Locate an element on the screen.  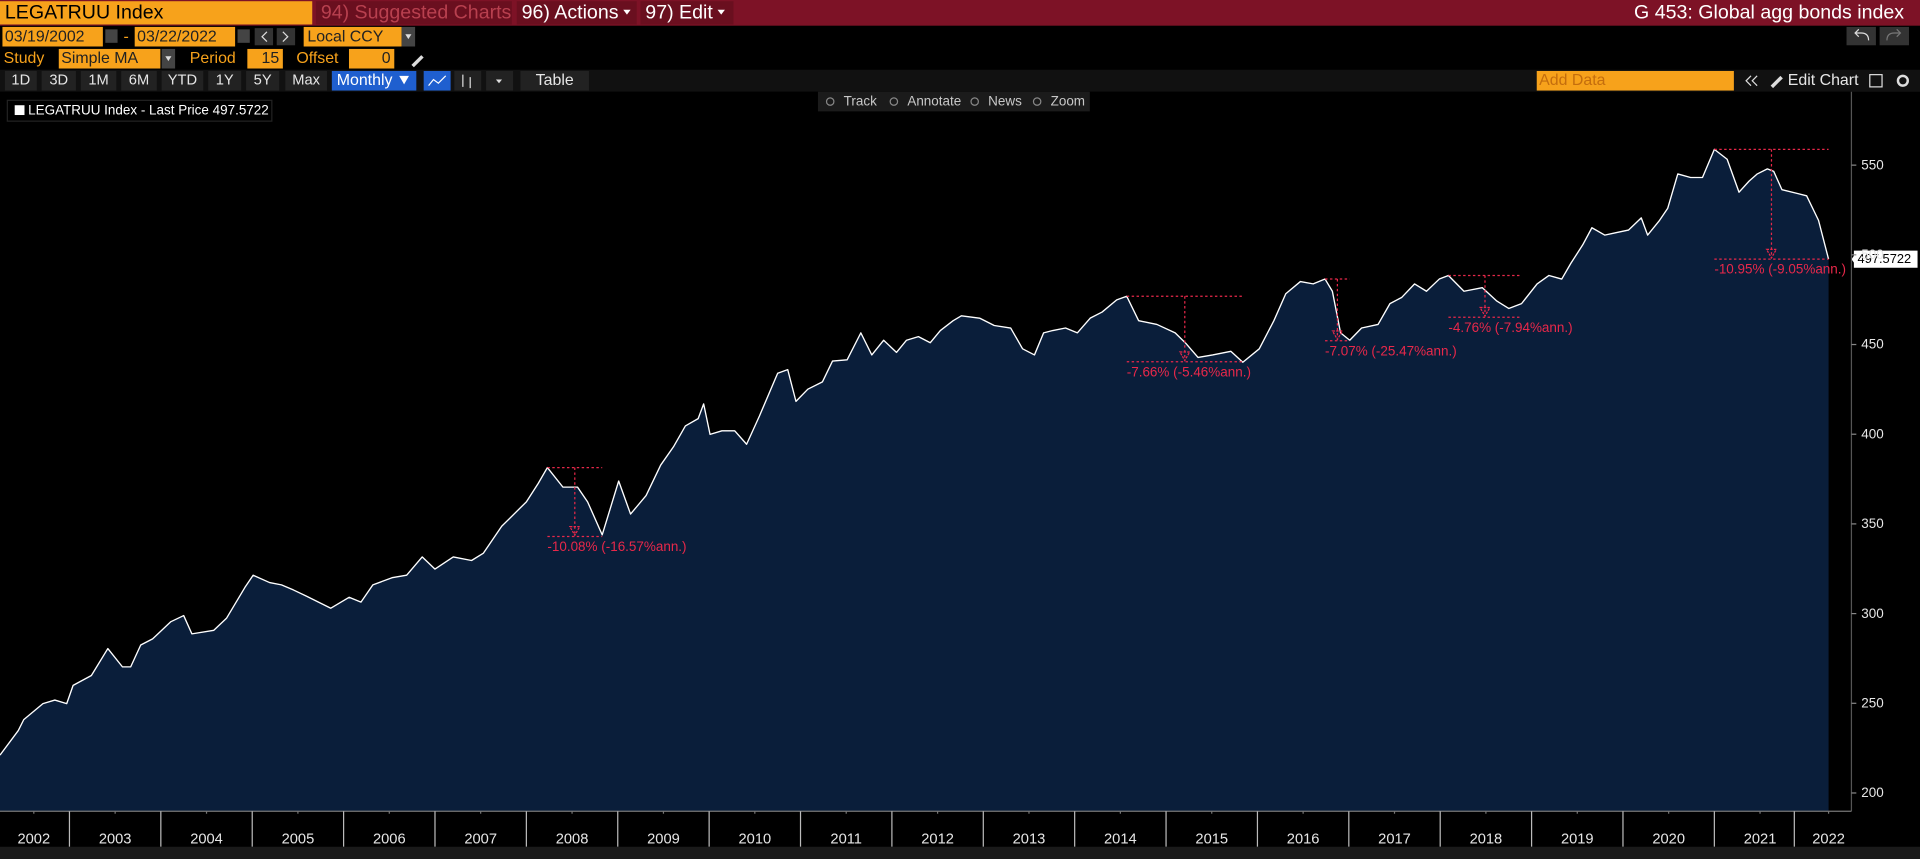
line-chart-button is located at coordinates (437, 80).